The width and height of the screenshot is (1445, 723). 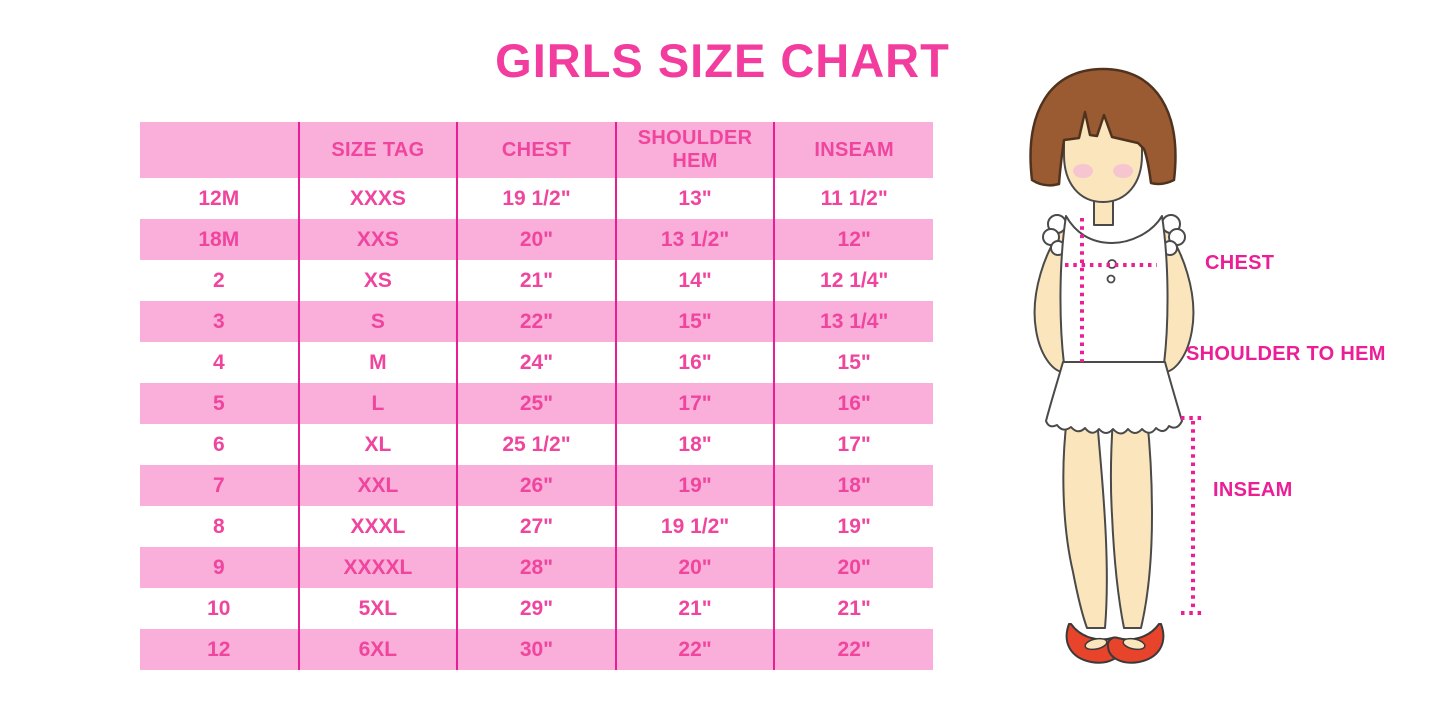 What do you see at coordinates (1111, 279) in the screenshot?
I see `bottom-button` at bounding box center [1111, 279].